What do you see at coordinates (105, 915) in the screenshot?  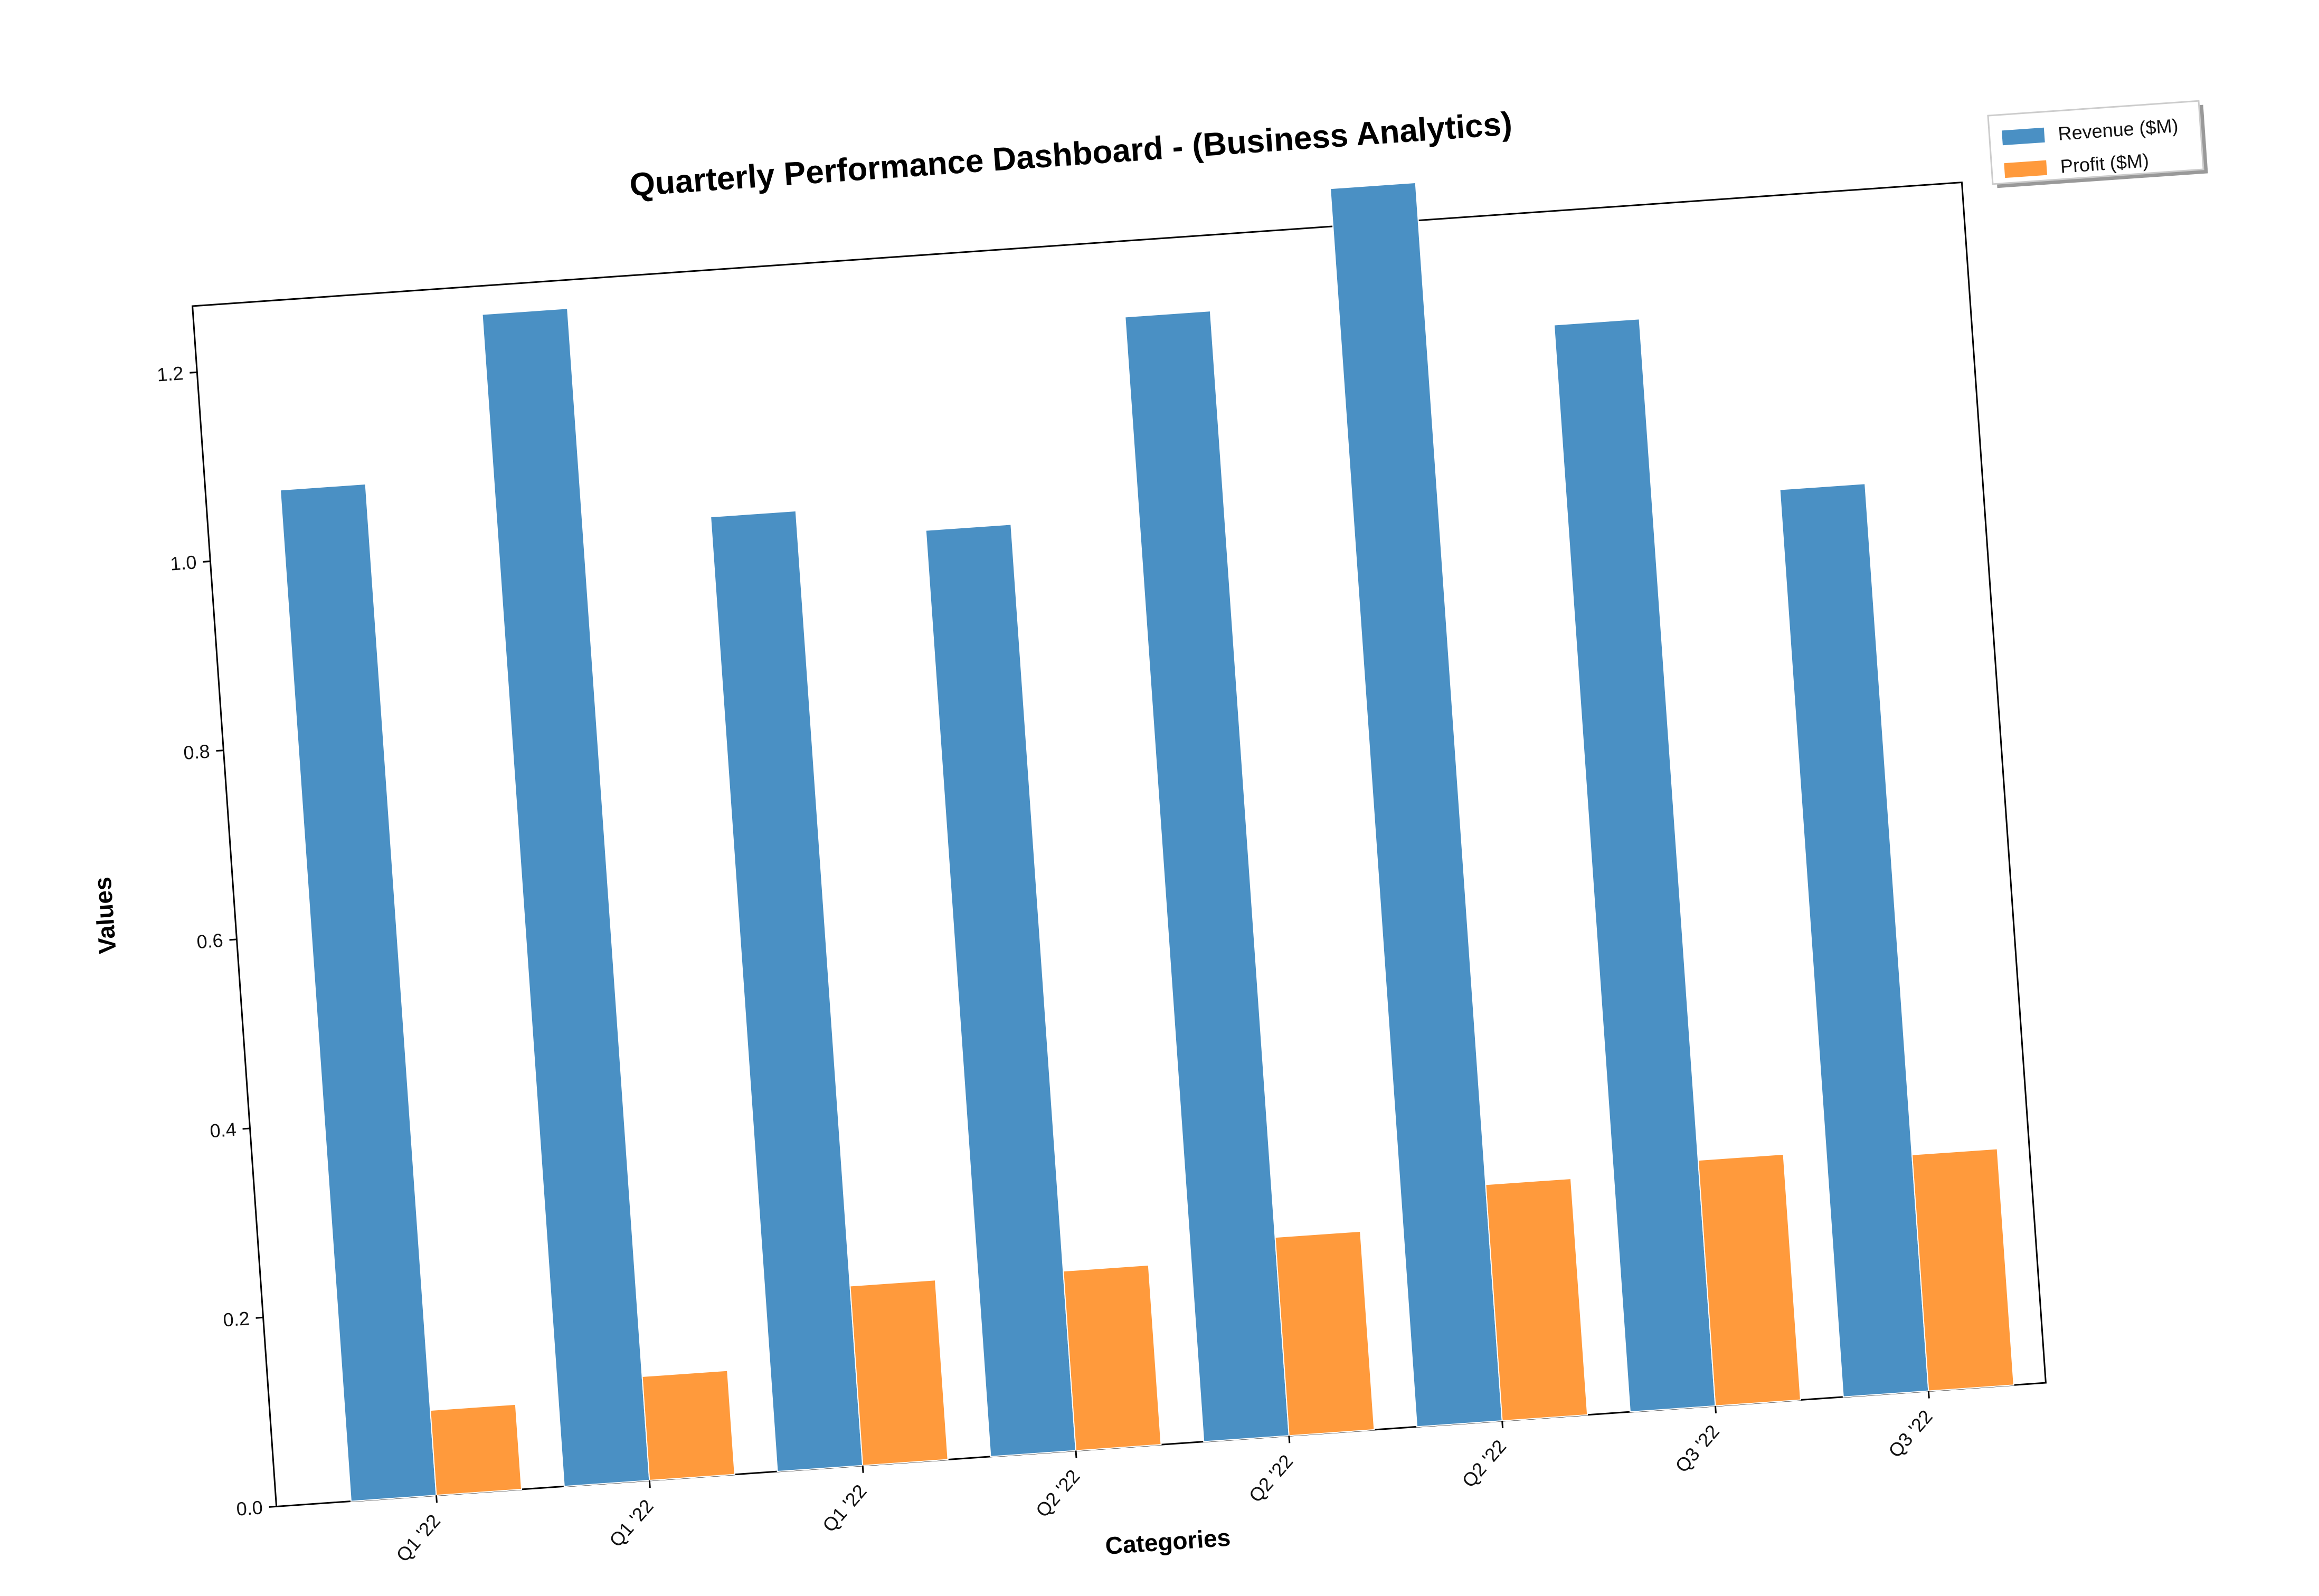 I see `y-axis-label: Values` at bounding box center [105, 915].